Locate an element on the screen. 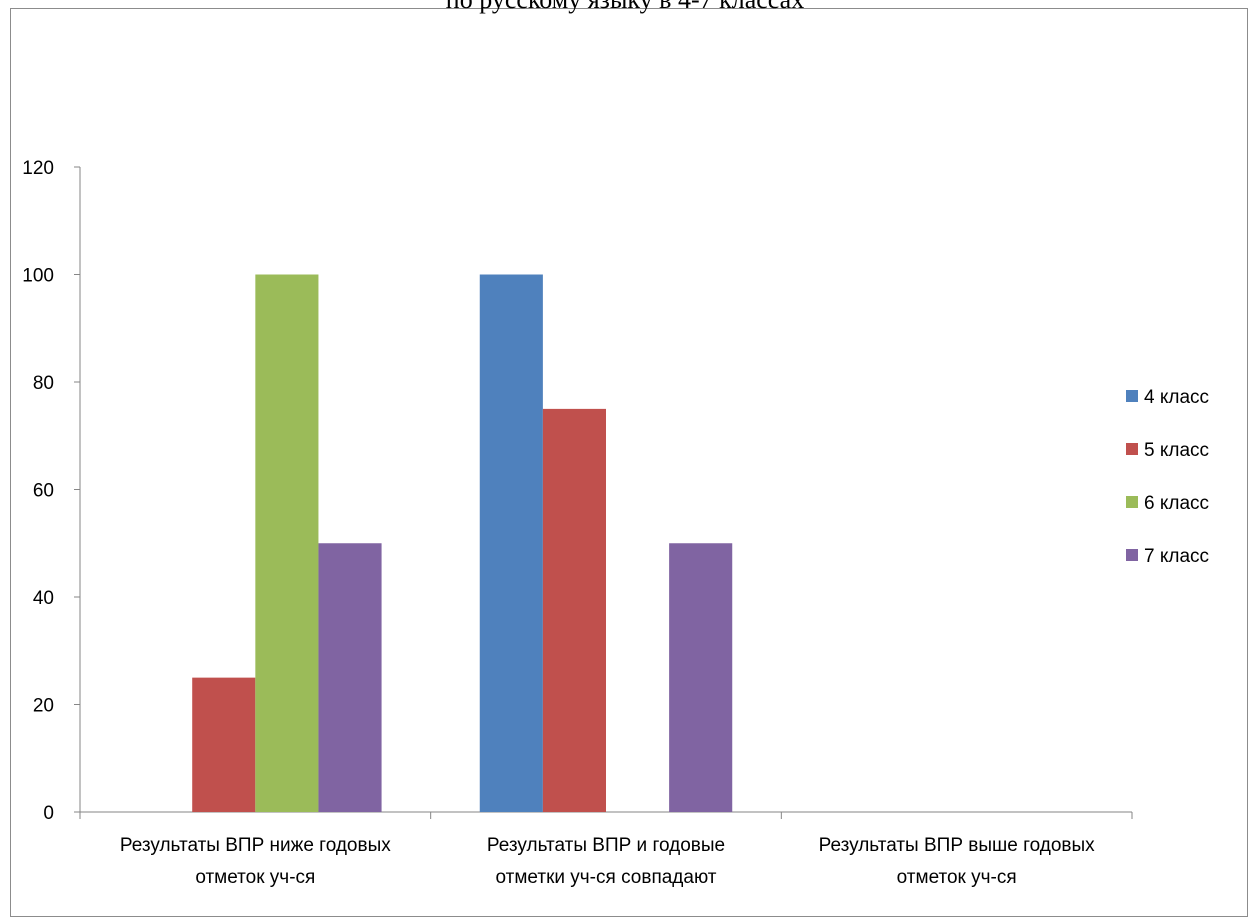 This screenshot has height=919, width=1250. y-axis: 0 20 40 60 80 100 120 is located at coordinates (51, 491).